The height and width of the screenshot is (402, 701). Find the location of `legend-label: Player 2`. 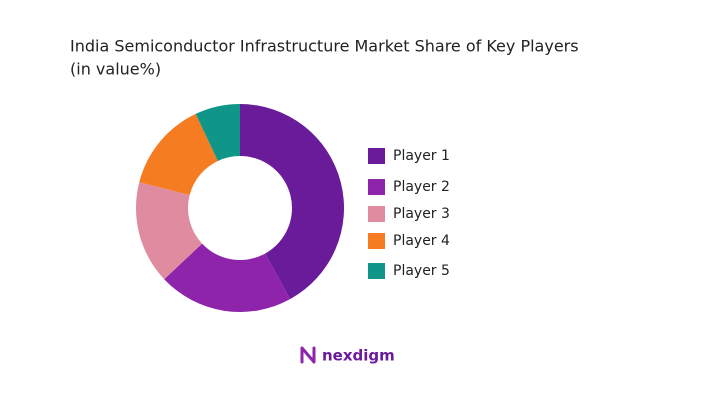

legend-label: Player 2 is located at coordinates (421, 187).